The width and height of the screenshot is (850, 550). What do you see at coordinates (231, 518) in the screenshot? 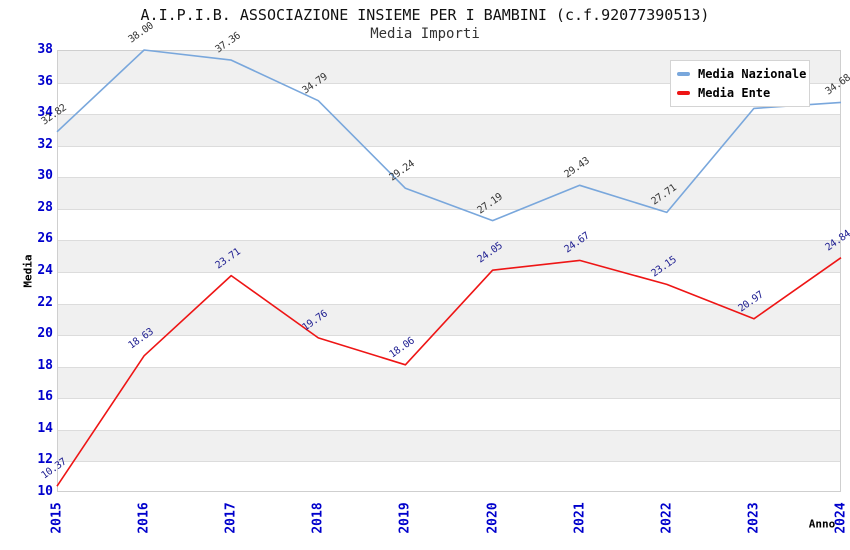
I see `x-tick-label: 2017` at bounding box center [231, 518].